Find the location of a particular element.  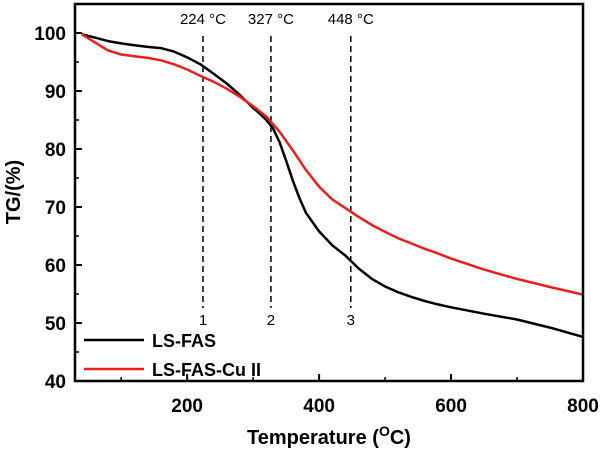

annotation-temp-2: 327 °C is located at coordinates (271, 19).